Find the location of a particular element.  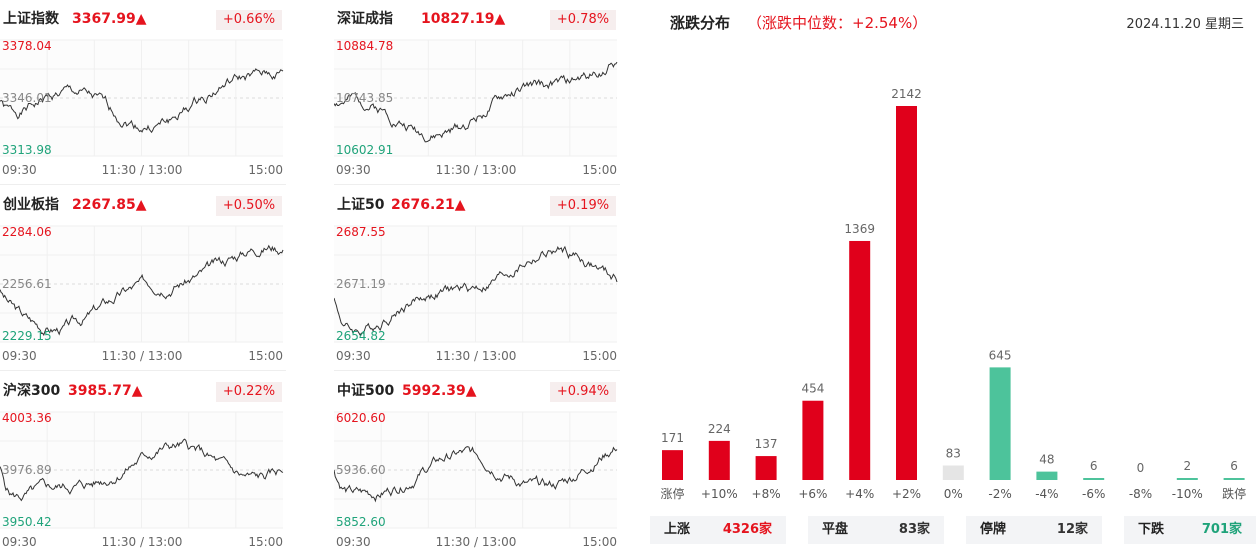

y-axis-label-high: 2687.55 is located at coordinates (361, 232).